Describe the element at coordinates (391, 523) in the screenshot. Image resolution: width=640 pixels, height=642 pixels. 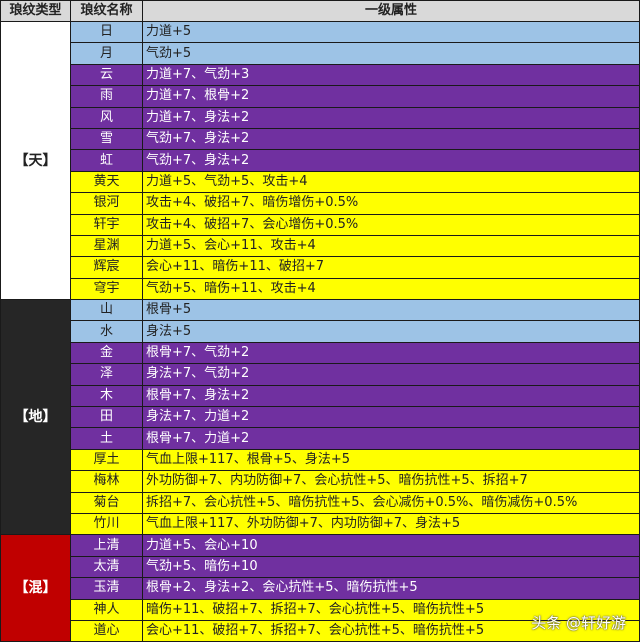
I see `rune-attribute-cell: 气血上限+117、外功防御+7、内功防御+7、身法+5` at that location.